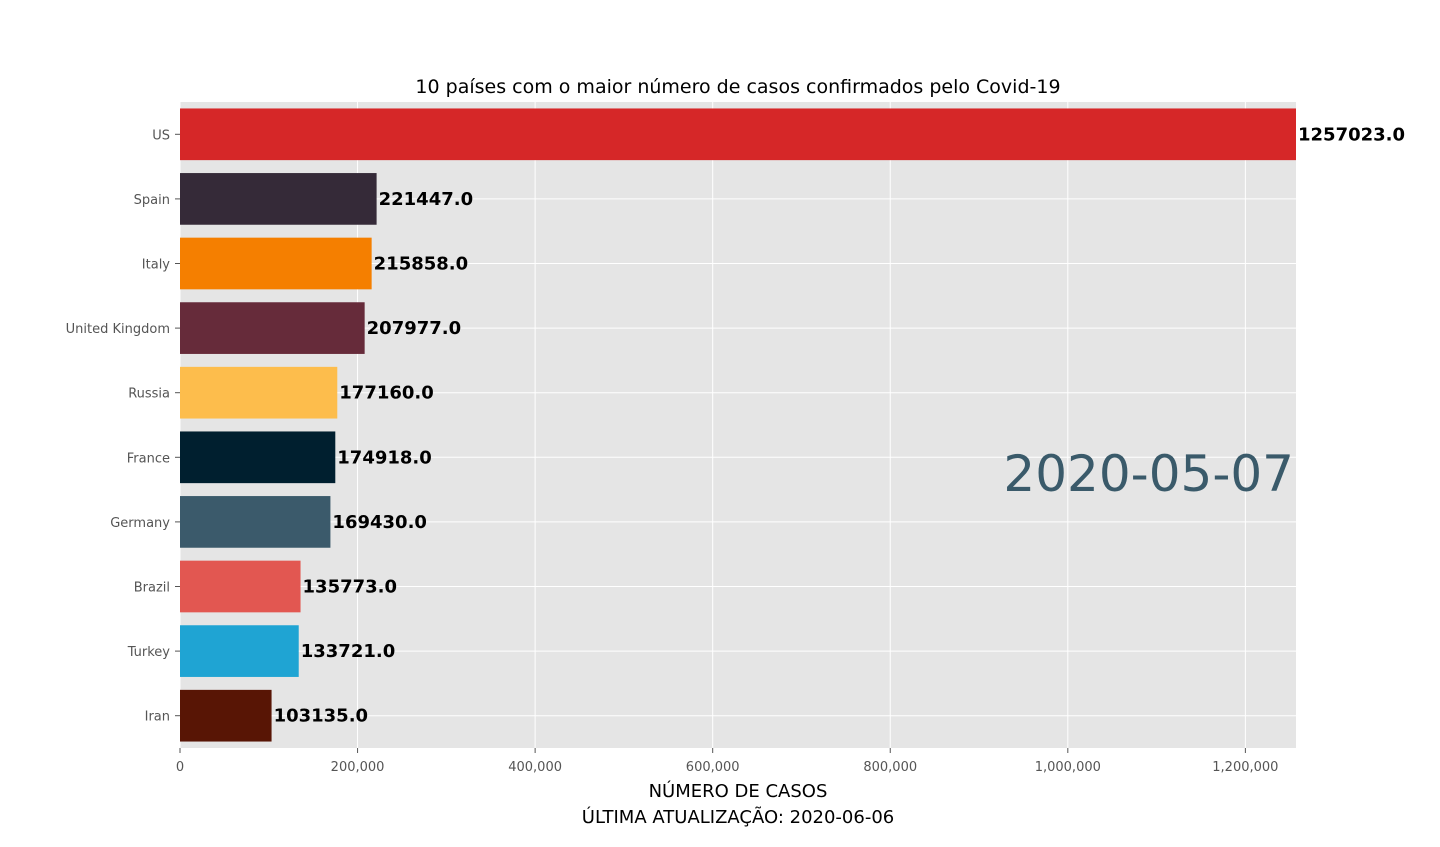 The height and width of the screenshot is (847, 1440). Describe the element at coordinates (321, 716) in the screenshot. I see `value-label: 103135.0` at that location.